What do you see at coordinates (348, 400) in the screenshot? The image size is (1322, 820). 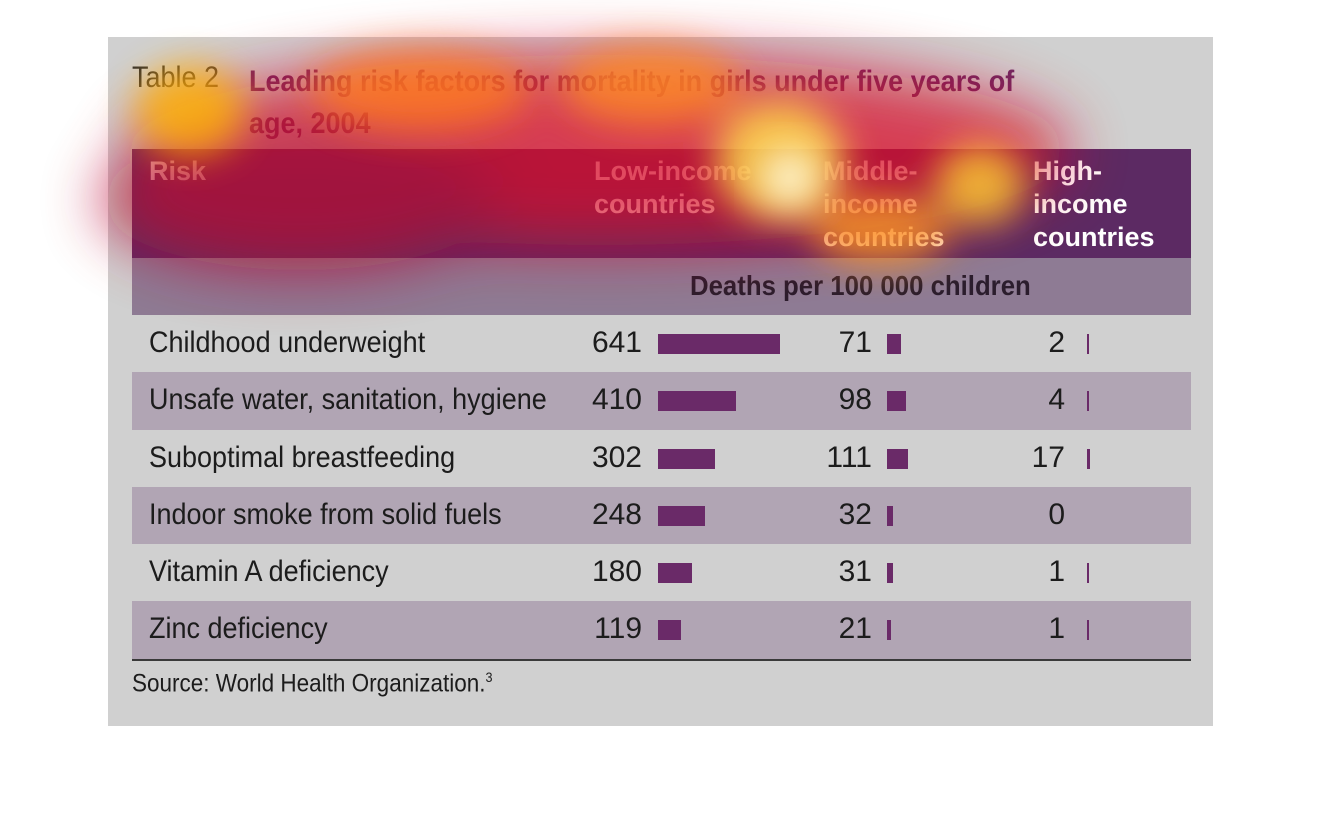 I see `risk-label: Unsafe water, sanitation, hygiene` at bounding box center [348, 400].